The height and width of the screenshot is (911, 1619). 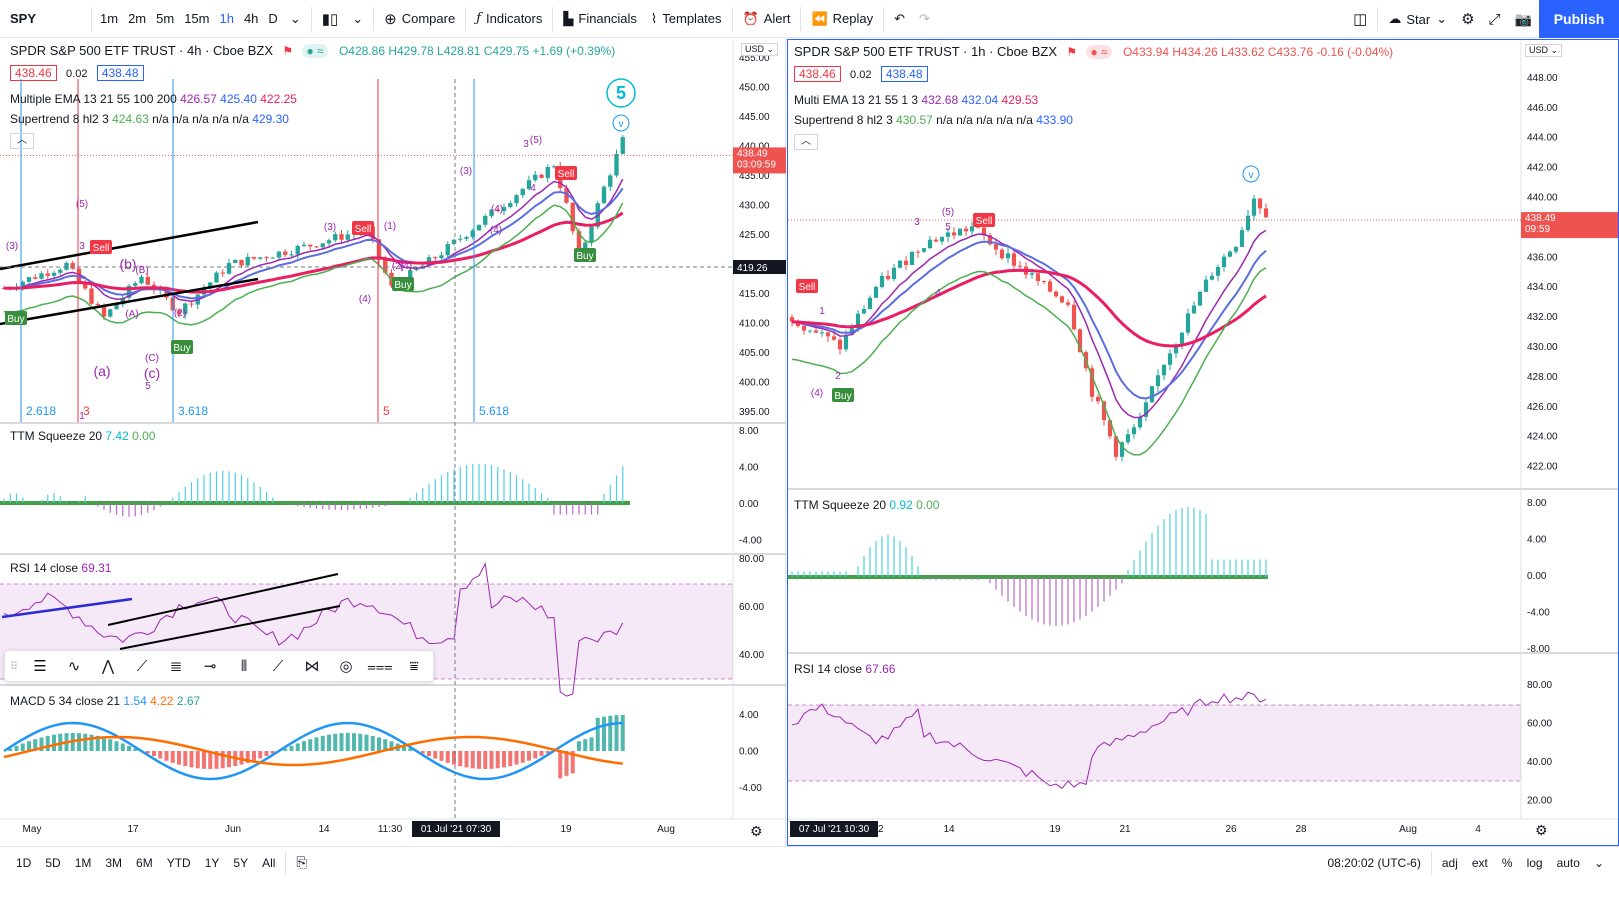 What do you see at coordinates (60, 568) in the screenshot?
I see `left-rsi-legend: RSI 14 close 69.31` at bounding box center [60, 568].